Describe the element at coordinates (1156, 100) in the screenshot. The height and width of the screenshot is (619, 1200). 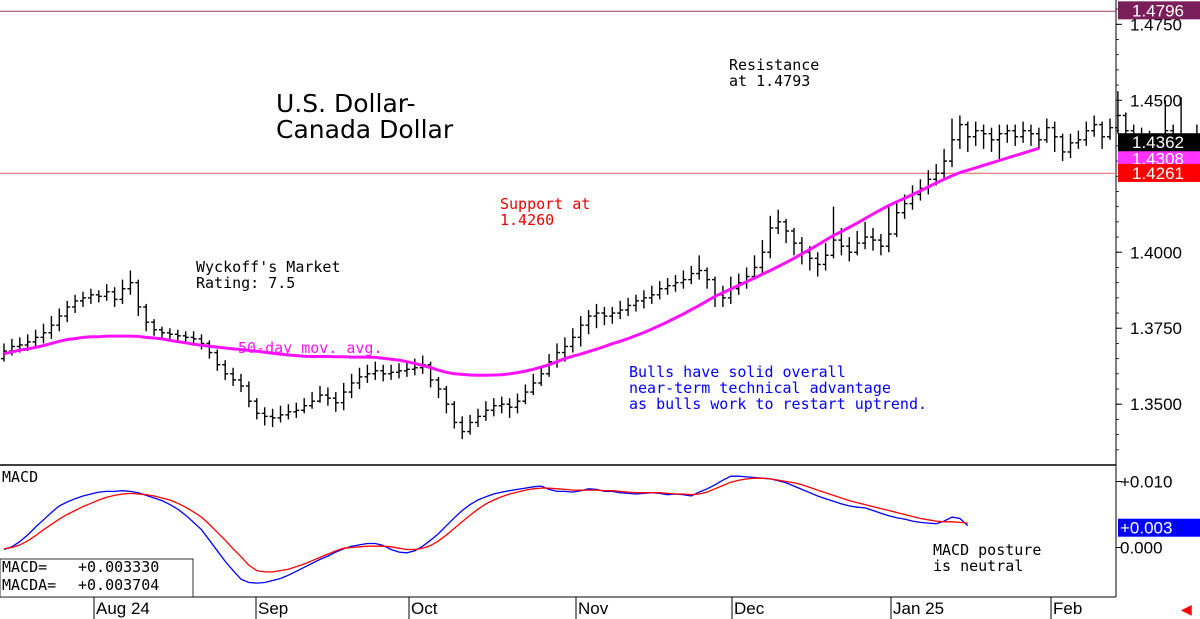
I see `price-tick-label: 1.4500` at that location.